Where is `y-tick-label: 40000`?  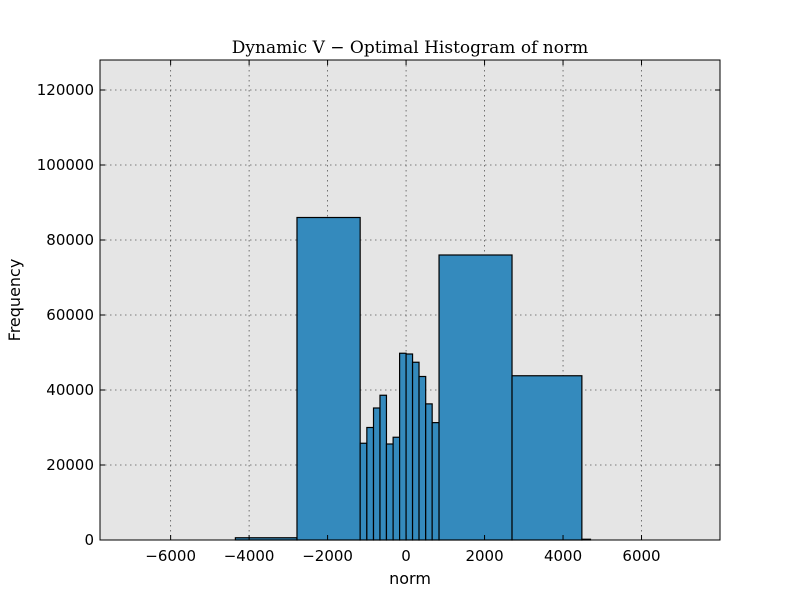
y-tick-label: 40000 is located at coordinates (70, 390).